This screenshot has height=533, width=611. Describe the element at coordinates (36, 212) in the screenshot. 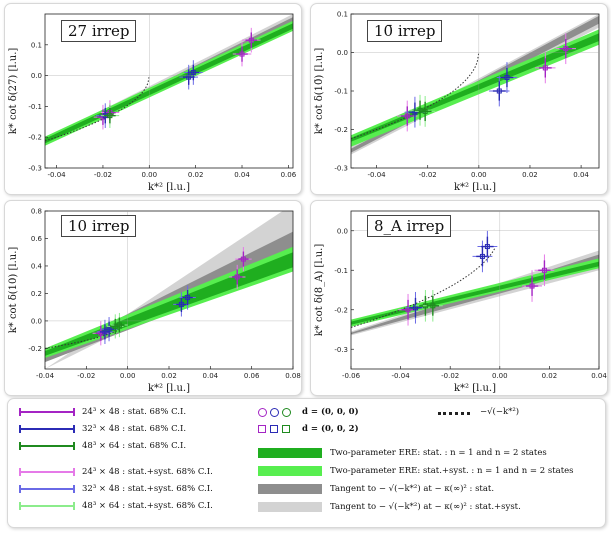

I see `y-tick-label: 0.8` at that location.